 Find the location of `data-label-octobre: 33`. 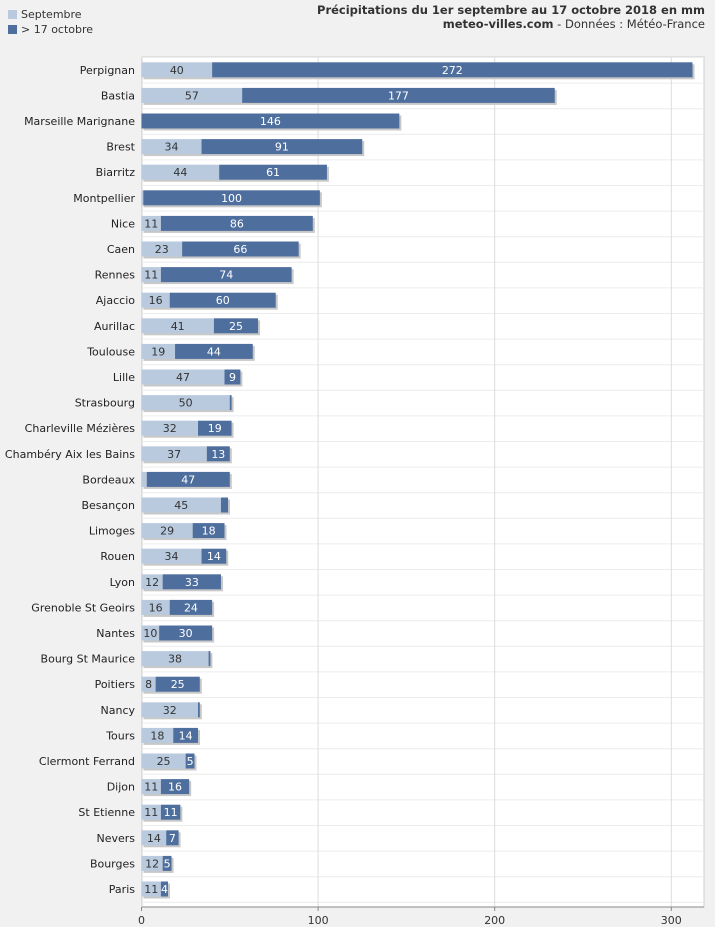

data-label-octobre: 33 is located at coordinates (192, 582).